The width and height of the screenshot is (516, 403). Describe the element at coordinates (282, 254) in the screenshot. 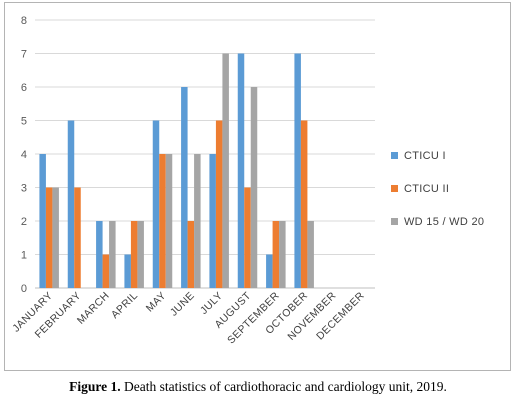

I see `bar-wd-15-wd-20-september` at that location.